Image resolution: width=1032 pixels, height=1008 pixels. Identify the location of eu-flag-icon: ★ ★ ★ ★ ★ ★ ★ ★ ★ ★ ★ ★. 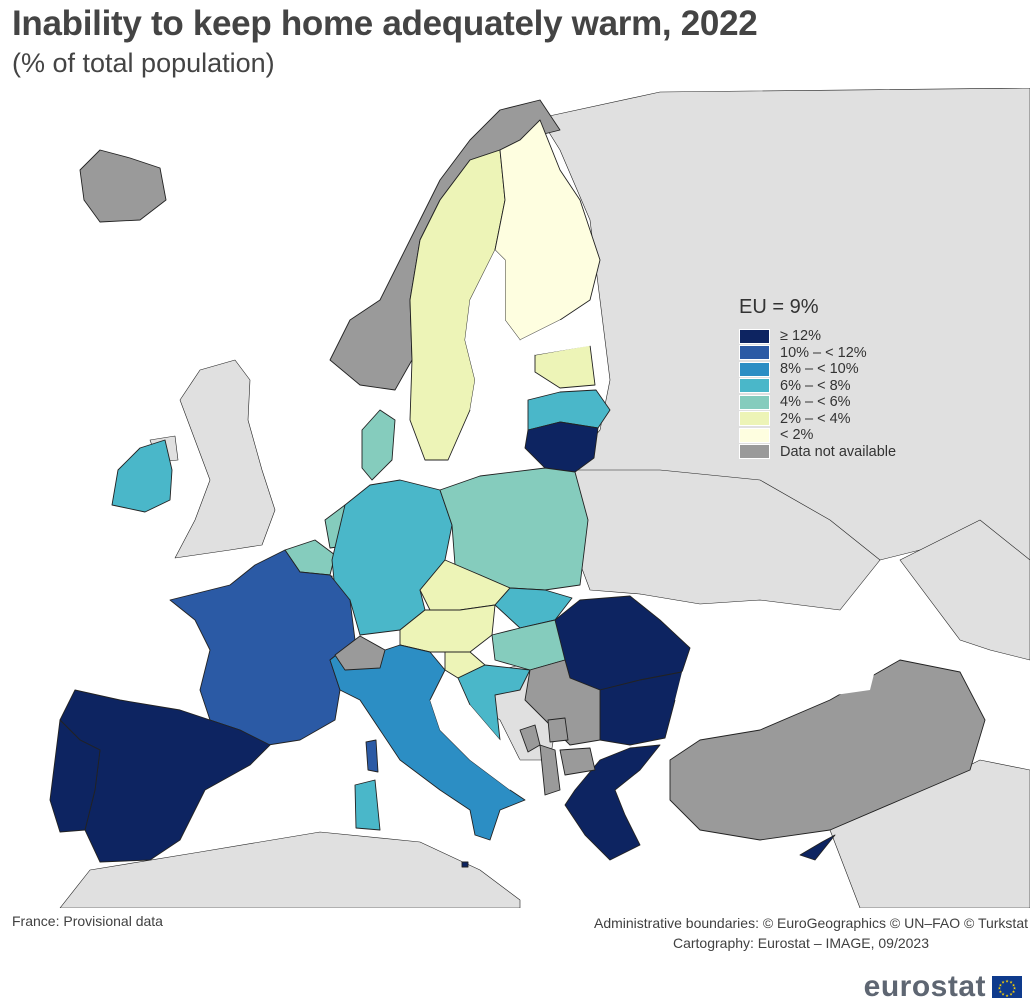
(1007, 987).